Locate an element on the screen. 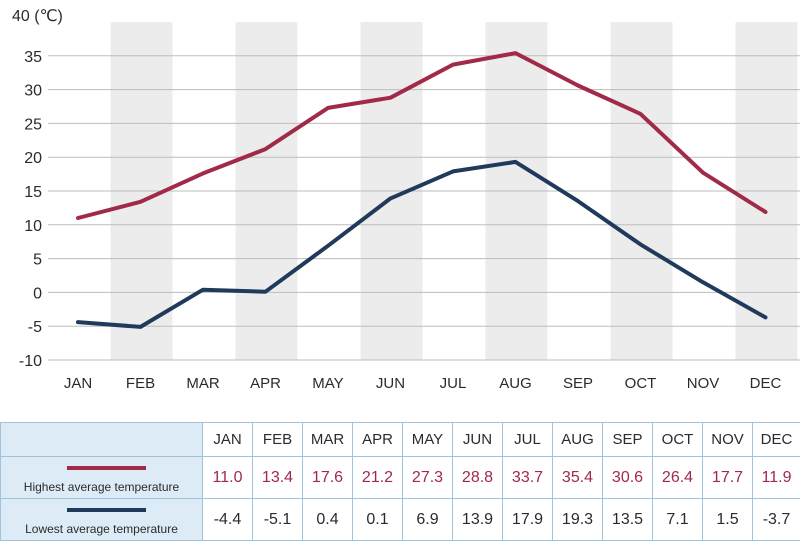  table-month-header: JUL is located at coordinates (528, 440).